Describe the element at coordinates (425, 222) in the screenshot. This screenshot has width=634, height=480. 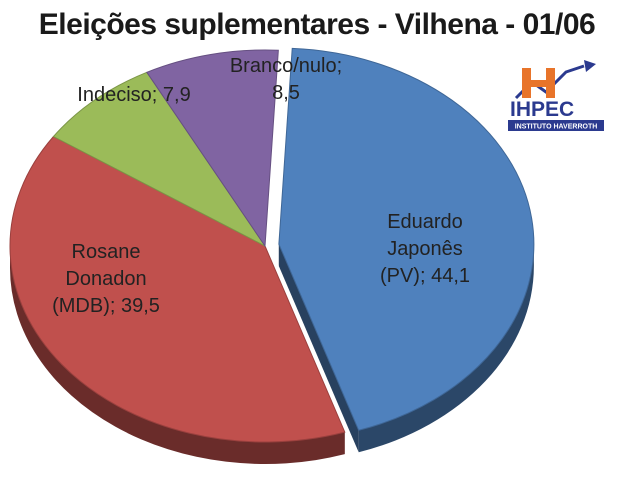
I see `pie-label-line: Eduardo` at that location.